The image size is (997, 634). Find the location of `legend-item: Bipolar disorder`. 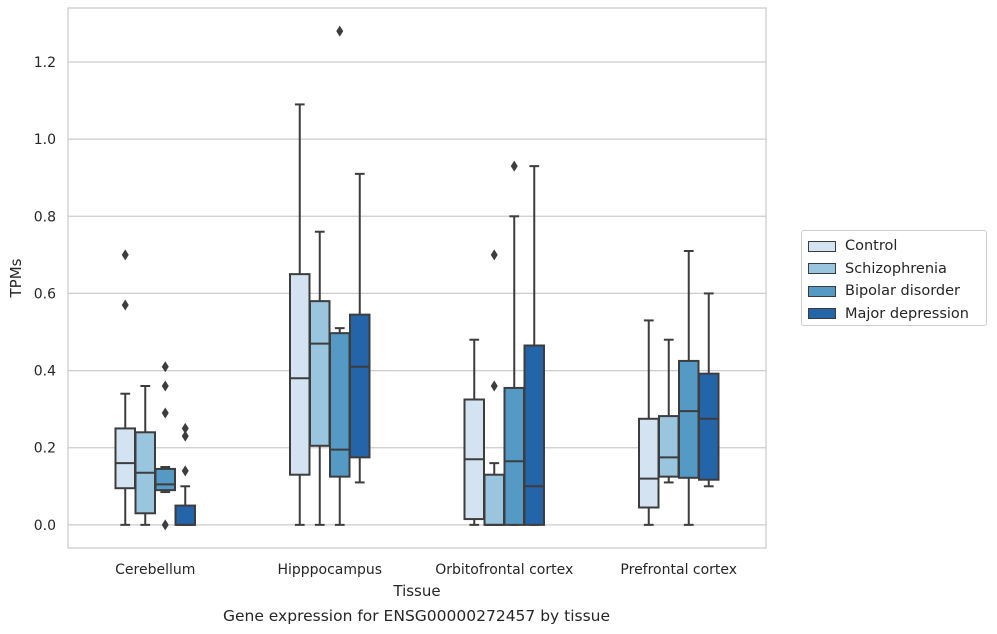

legend-item: Bipolar disorder is located at coordinates (884, 291).